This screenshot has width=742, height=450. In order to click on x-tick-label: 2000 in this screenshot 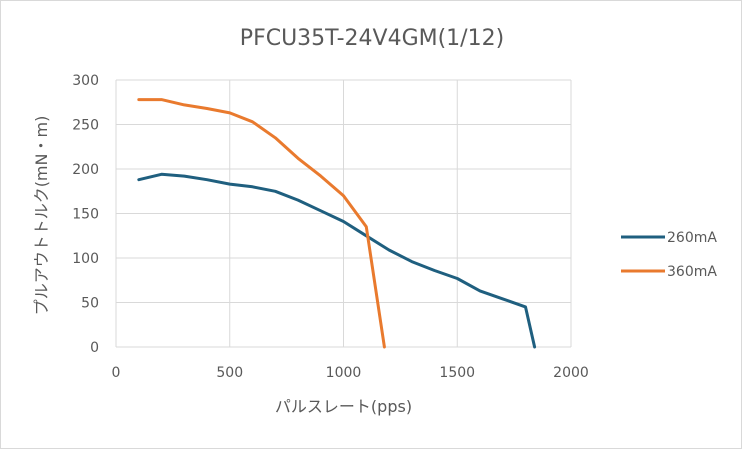, I will do `click(571, 373)`.